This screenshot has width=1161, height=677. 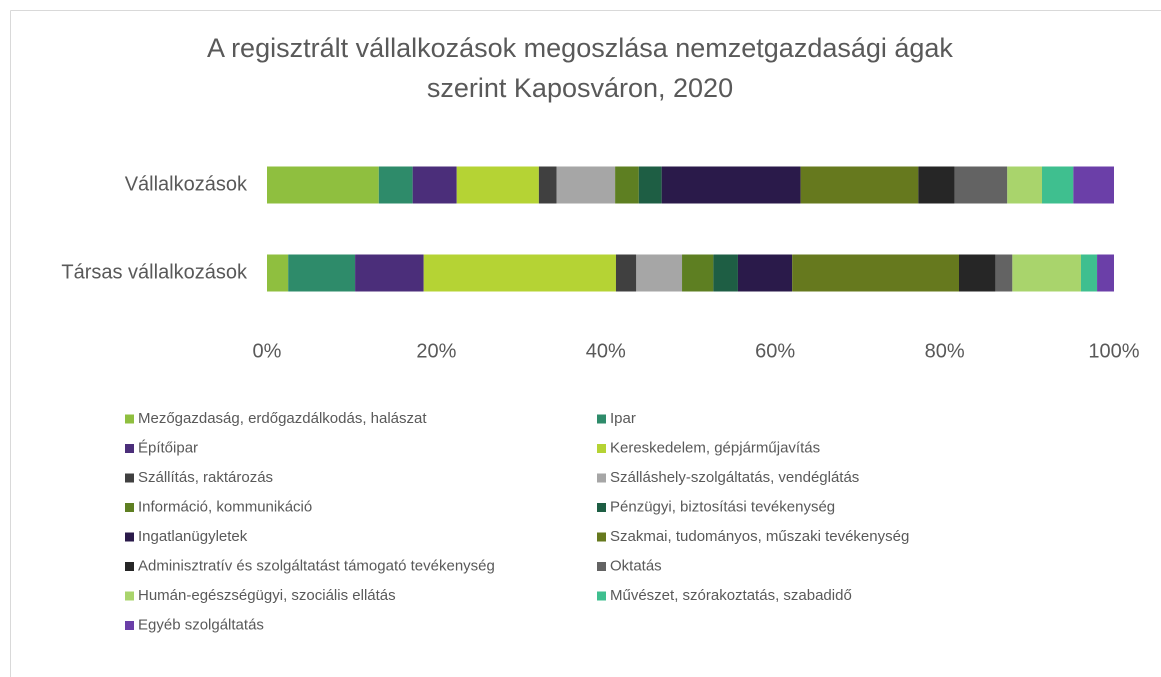 I want to click on legend-label: Humán-egészségügyi, szociális ellátás, so click(x=267, y=595).